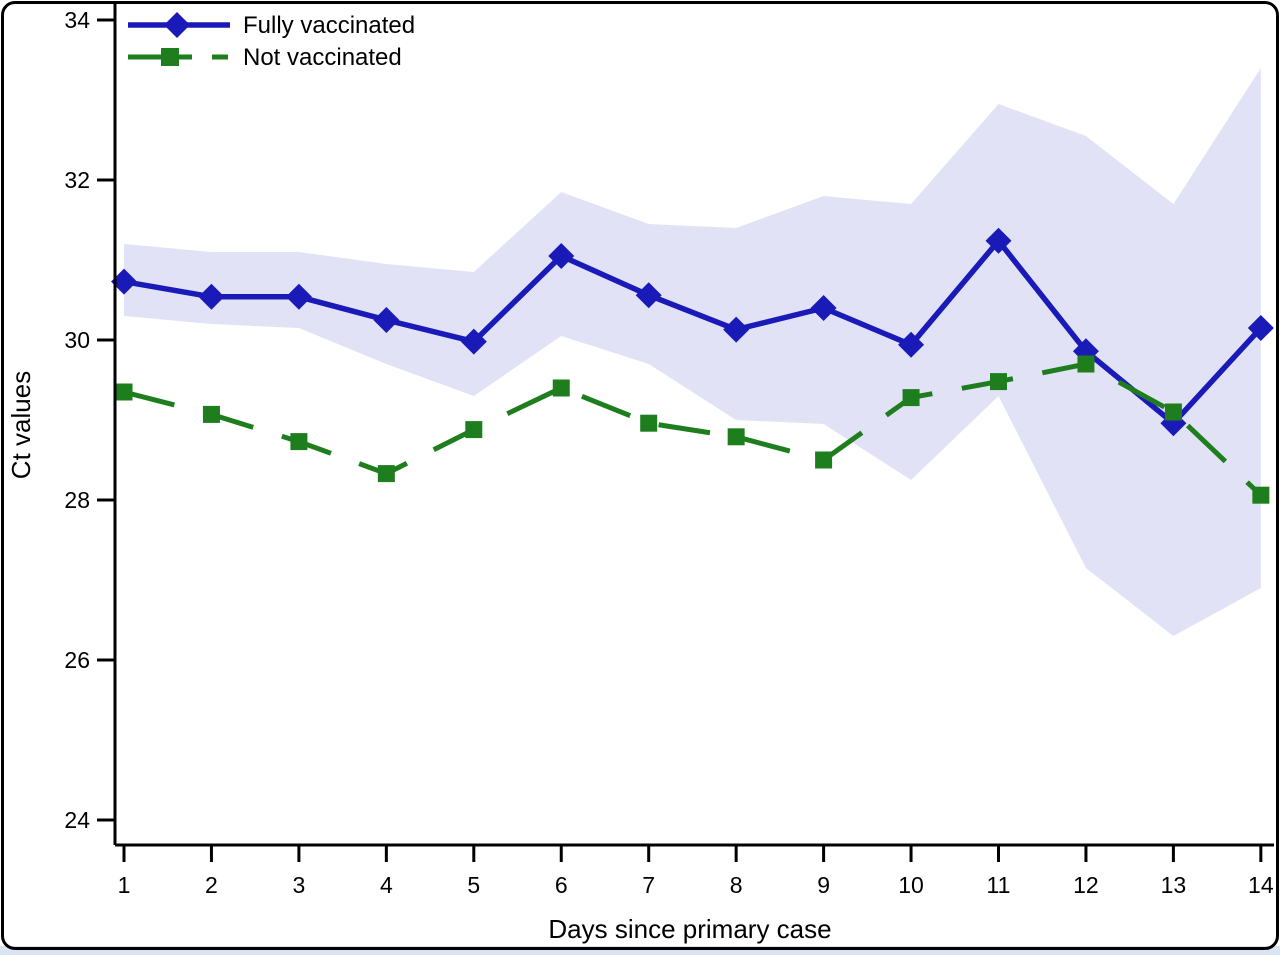 The height and width of the screenshot is (955, 1280). What do you see at coordinates (561, 885) in the screenshot?
I see `x-tick-label-6: 6` at bounding box center [561, 885].